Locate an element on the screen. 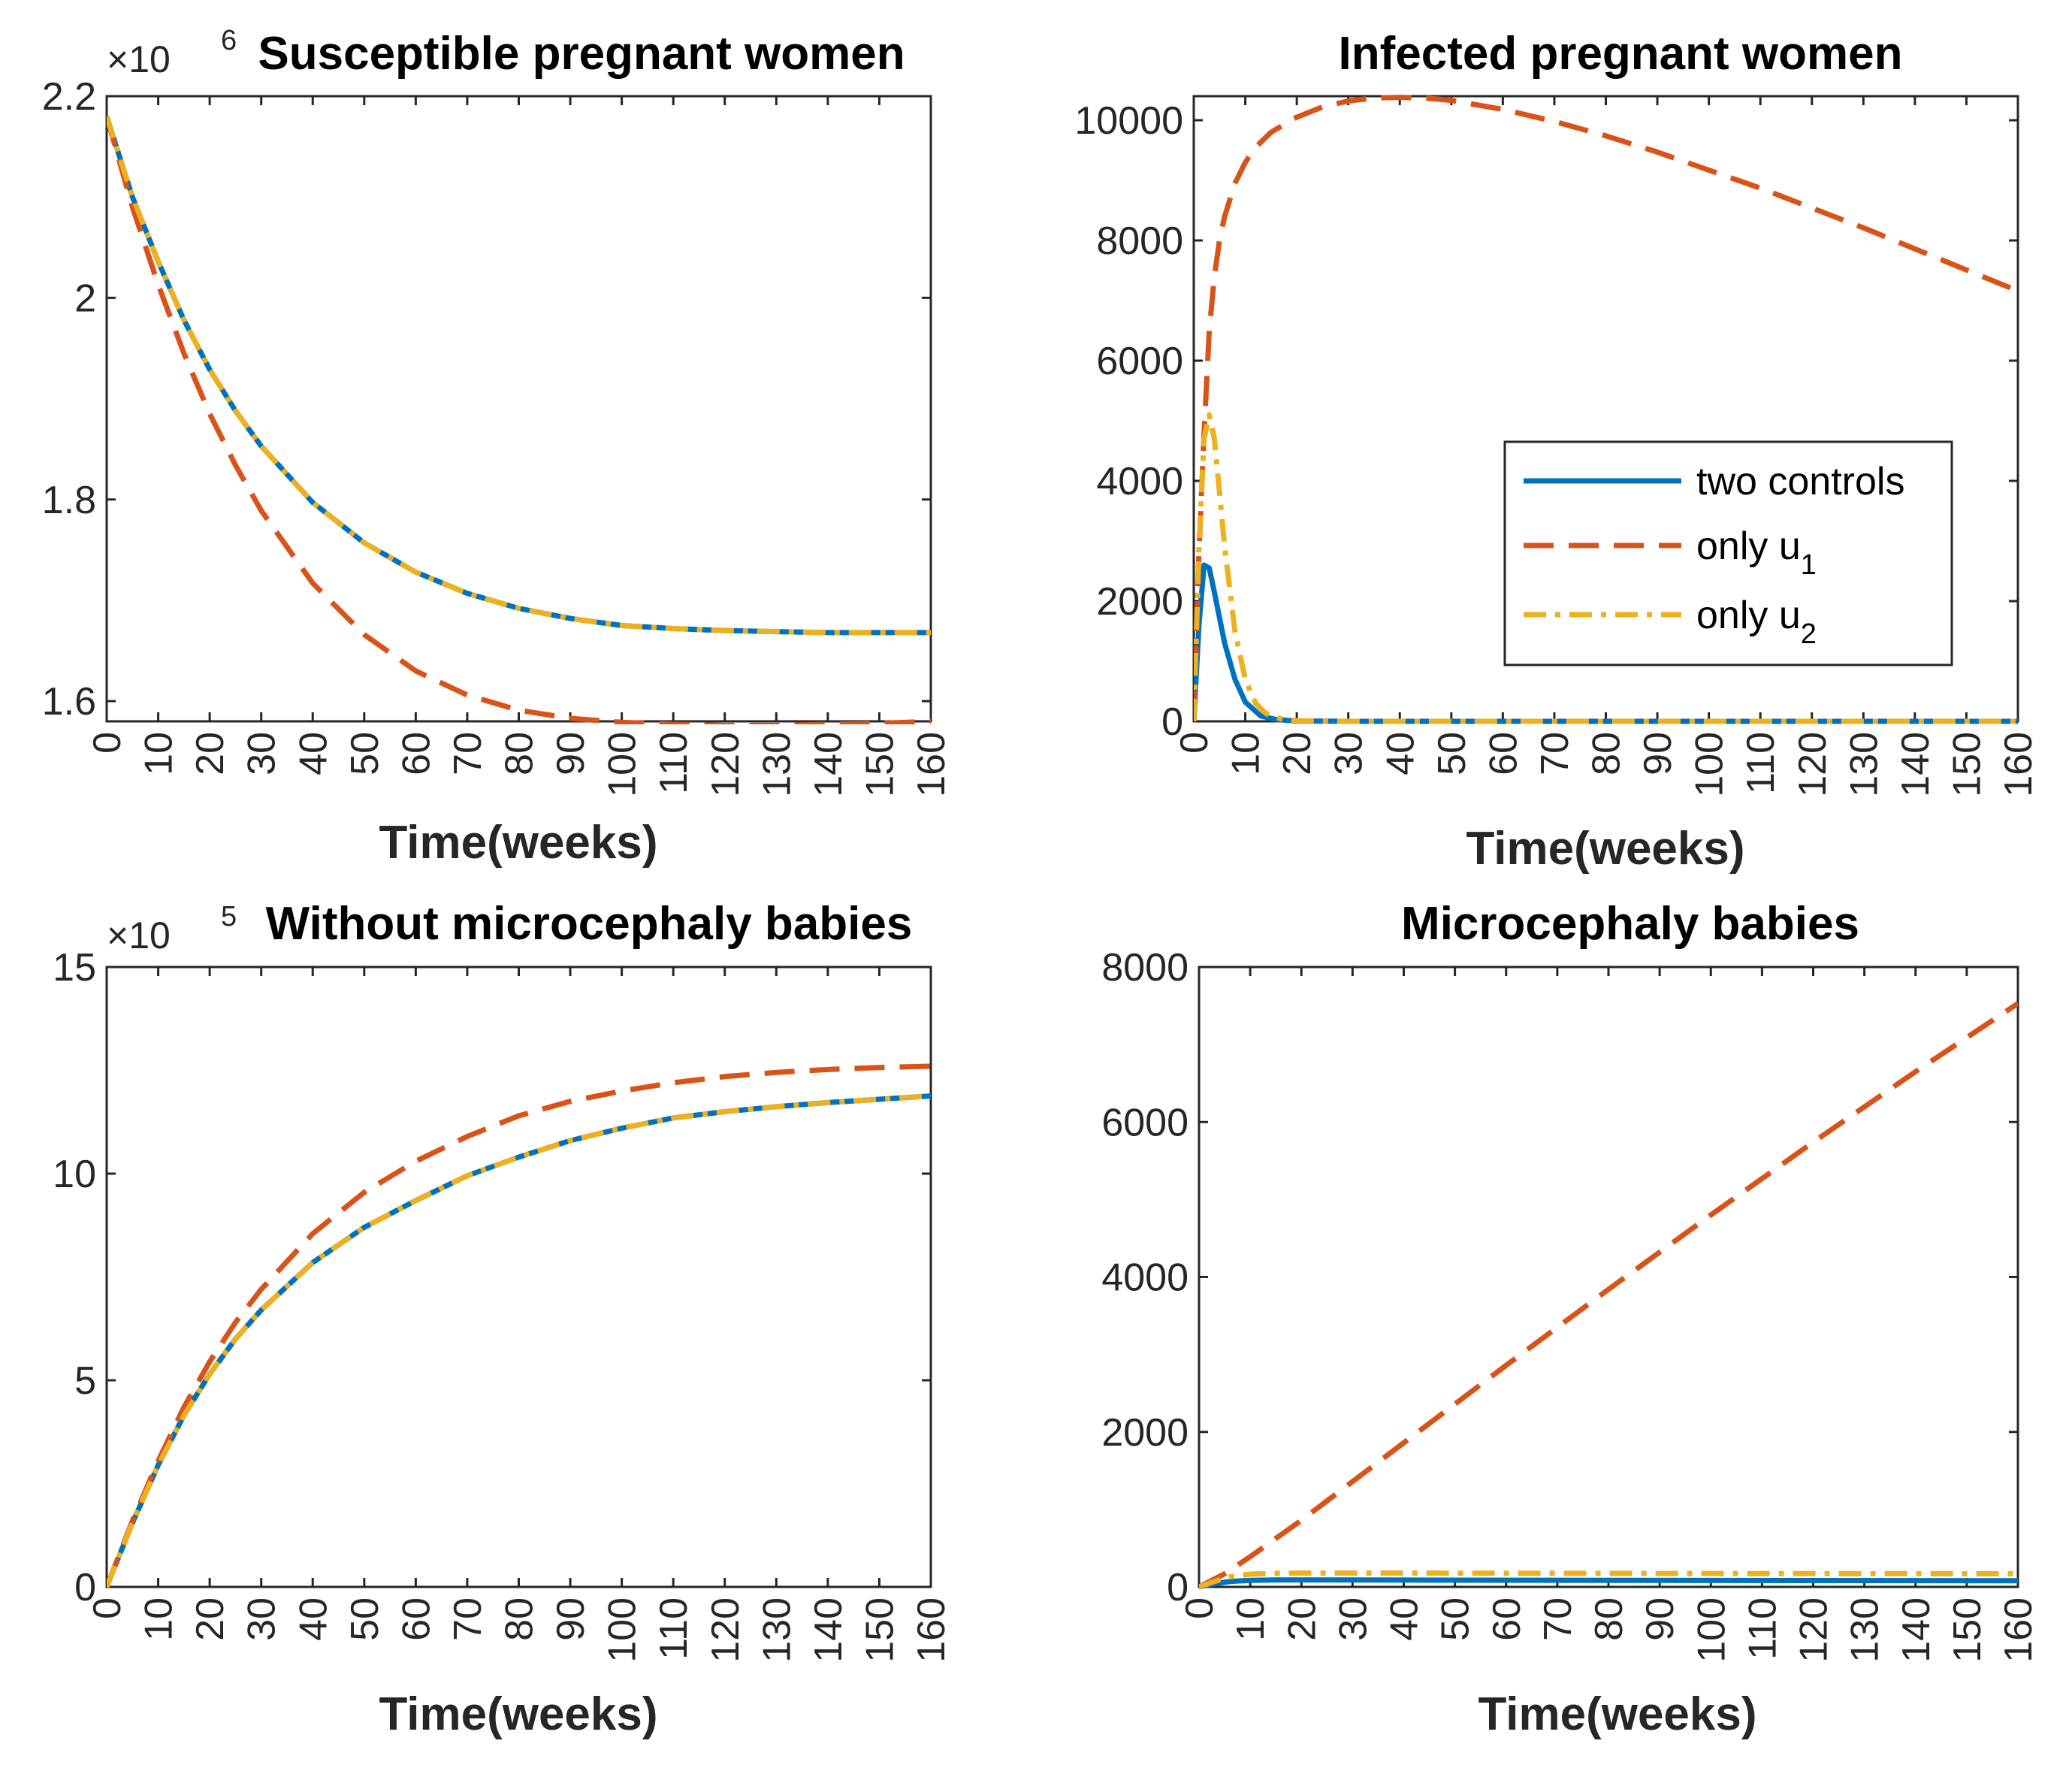 The image size is (2072, 1774). legend-label-two-controls: two controls is located at coordinates (1800, 481).